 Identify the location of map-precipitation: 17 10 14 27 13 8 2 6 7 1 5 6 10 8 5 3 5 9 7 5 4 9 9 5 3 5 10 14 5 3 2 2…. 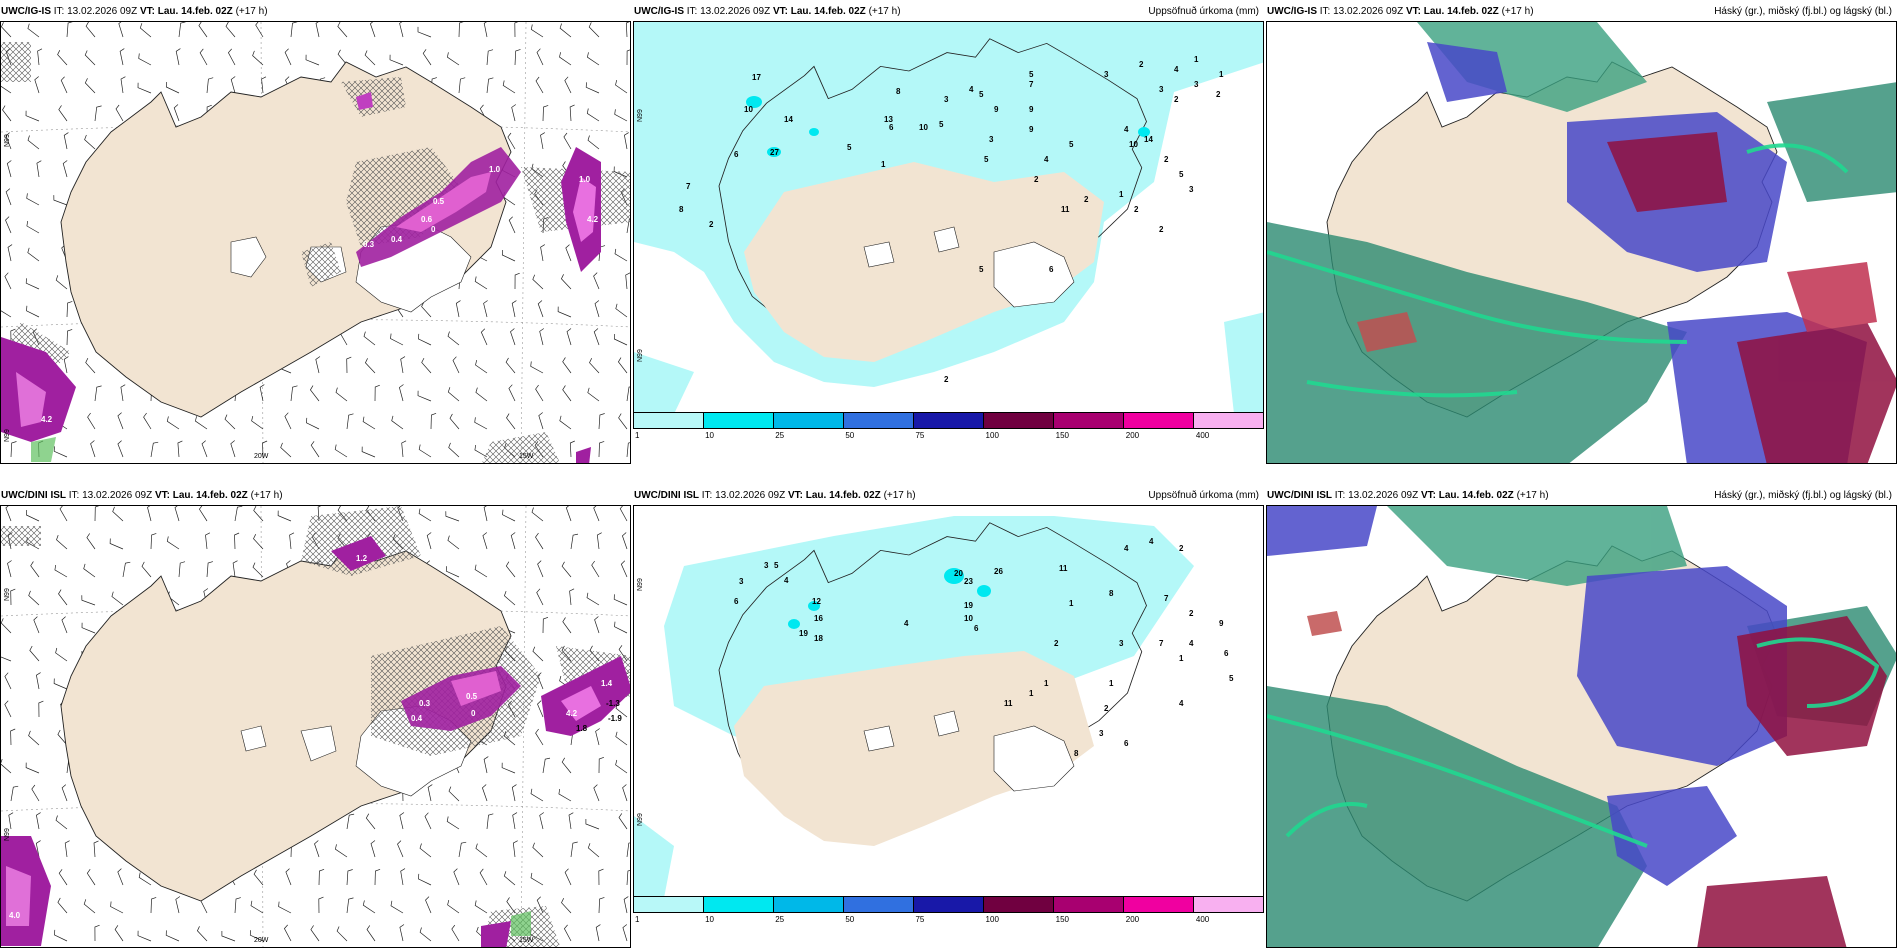
(948, 217).